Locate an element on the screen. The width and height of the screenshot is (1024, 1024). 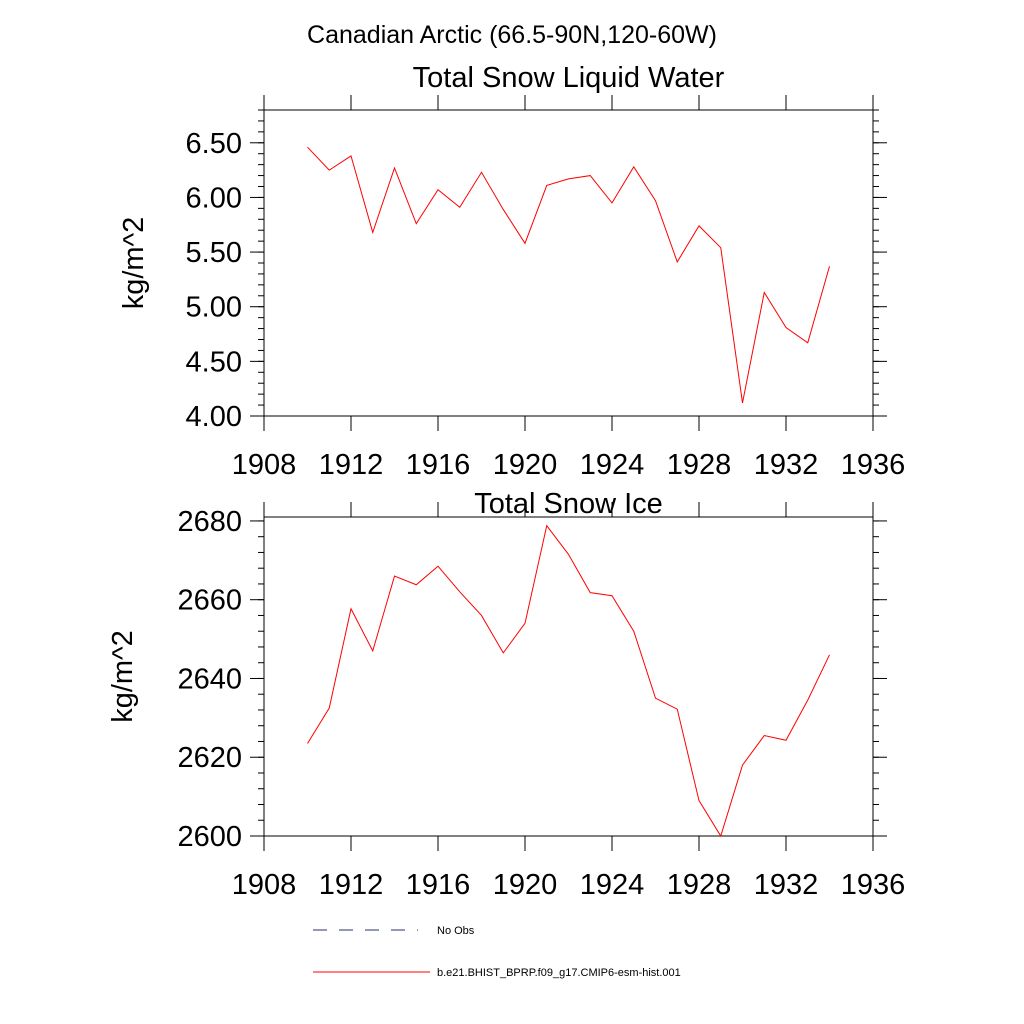
chart0-ytick-label: 6.00 is located at coordinates (214, 198).